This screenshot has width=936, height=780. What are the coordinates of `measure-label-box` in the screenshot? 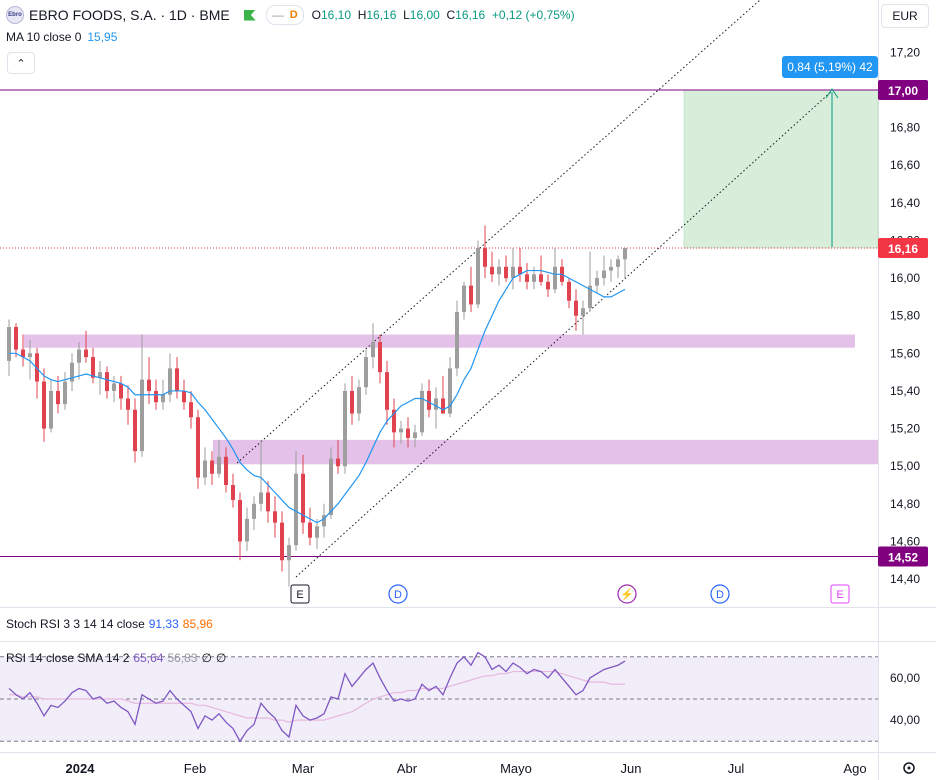 It's located at (830, 67).